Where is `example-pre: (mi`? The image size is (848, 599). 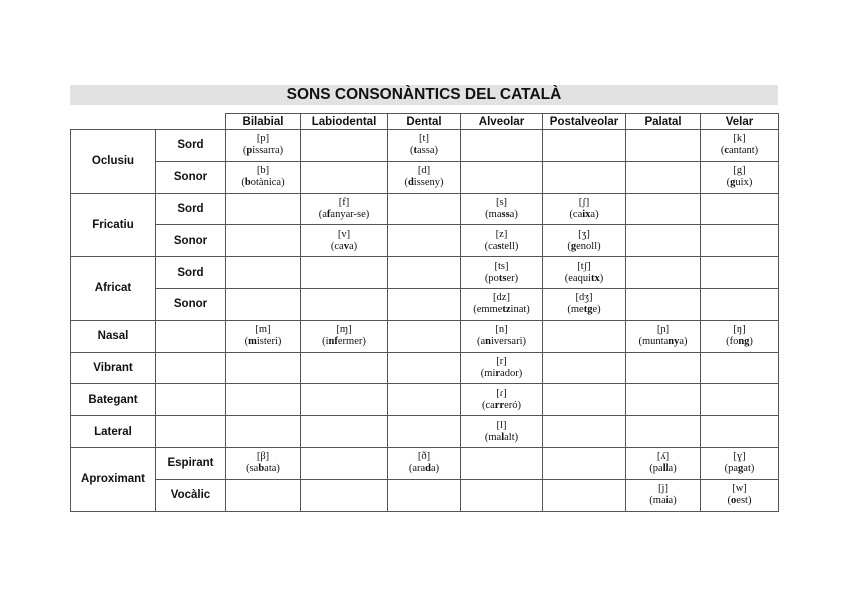 example-pre: (mi is located at coordinates (488, 373).